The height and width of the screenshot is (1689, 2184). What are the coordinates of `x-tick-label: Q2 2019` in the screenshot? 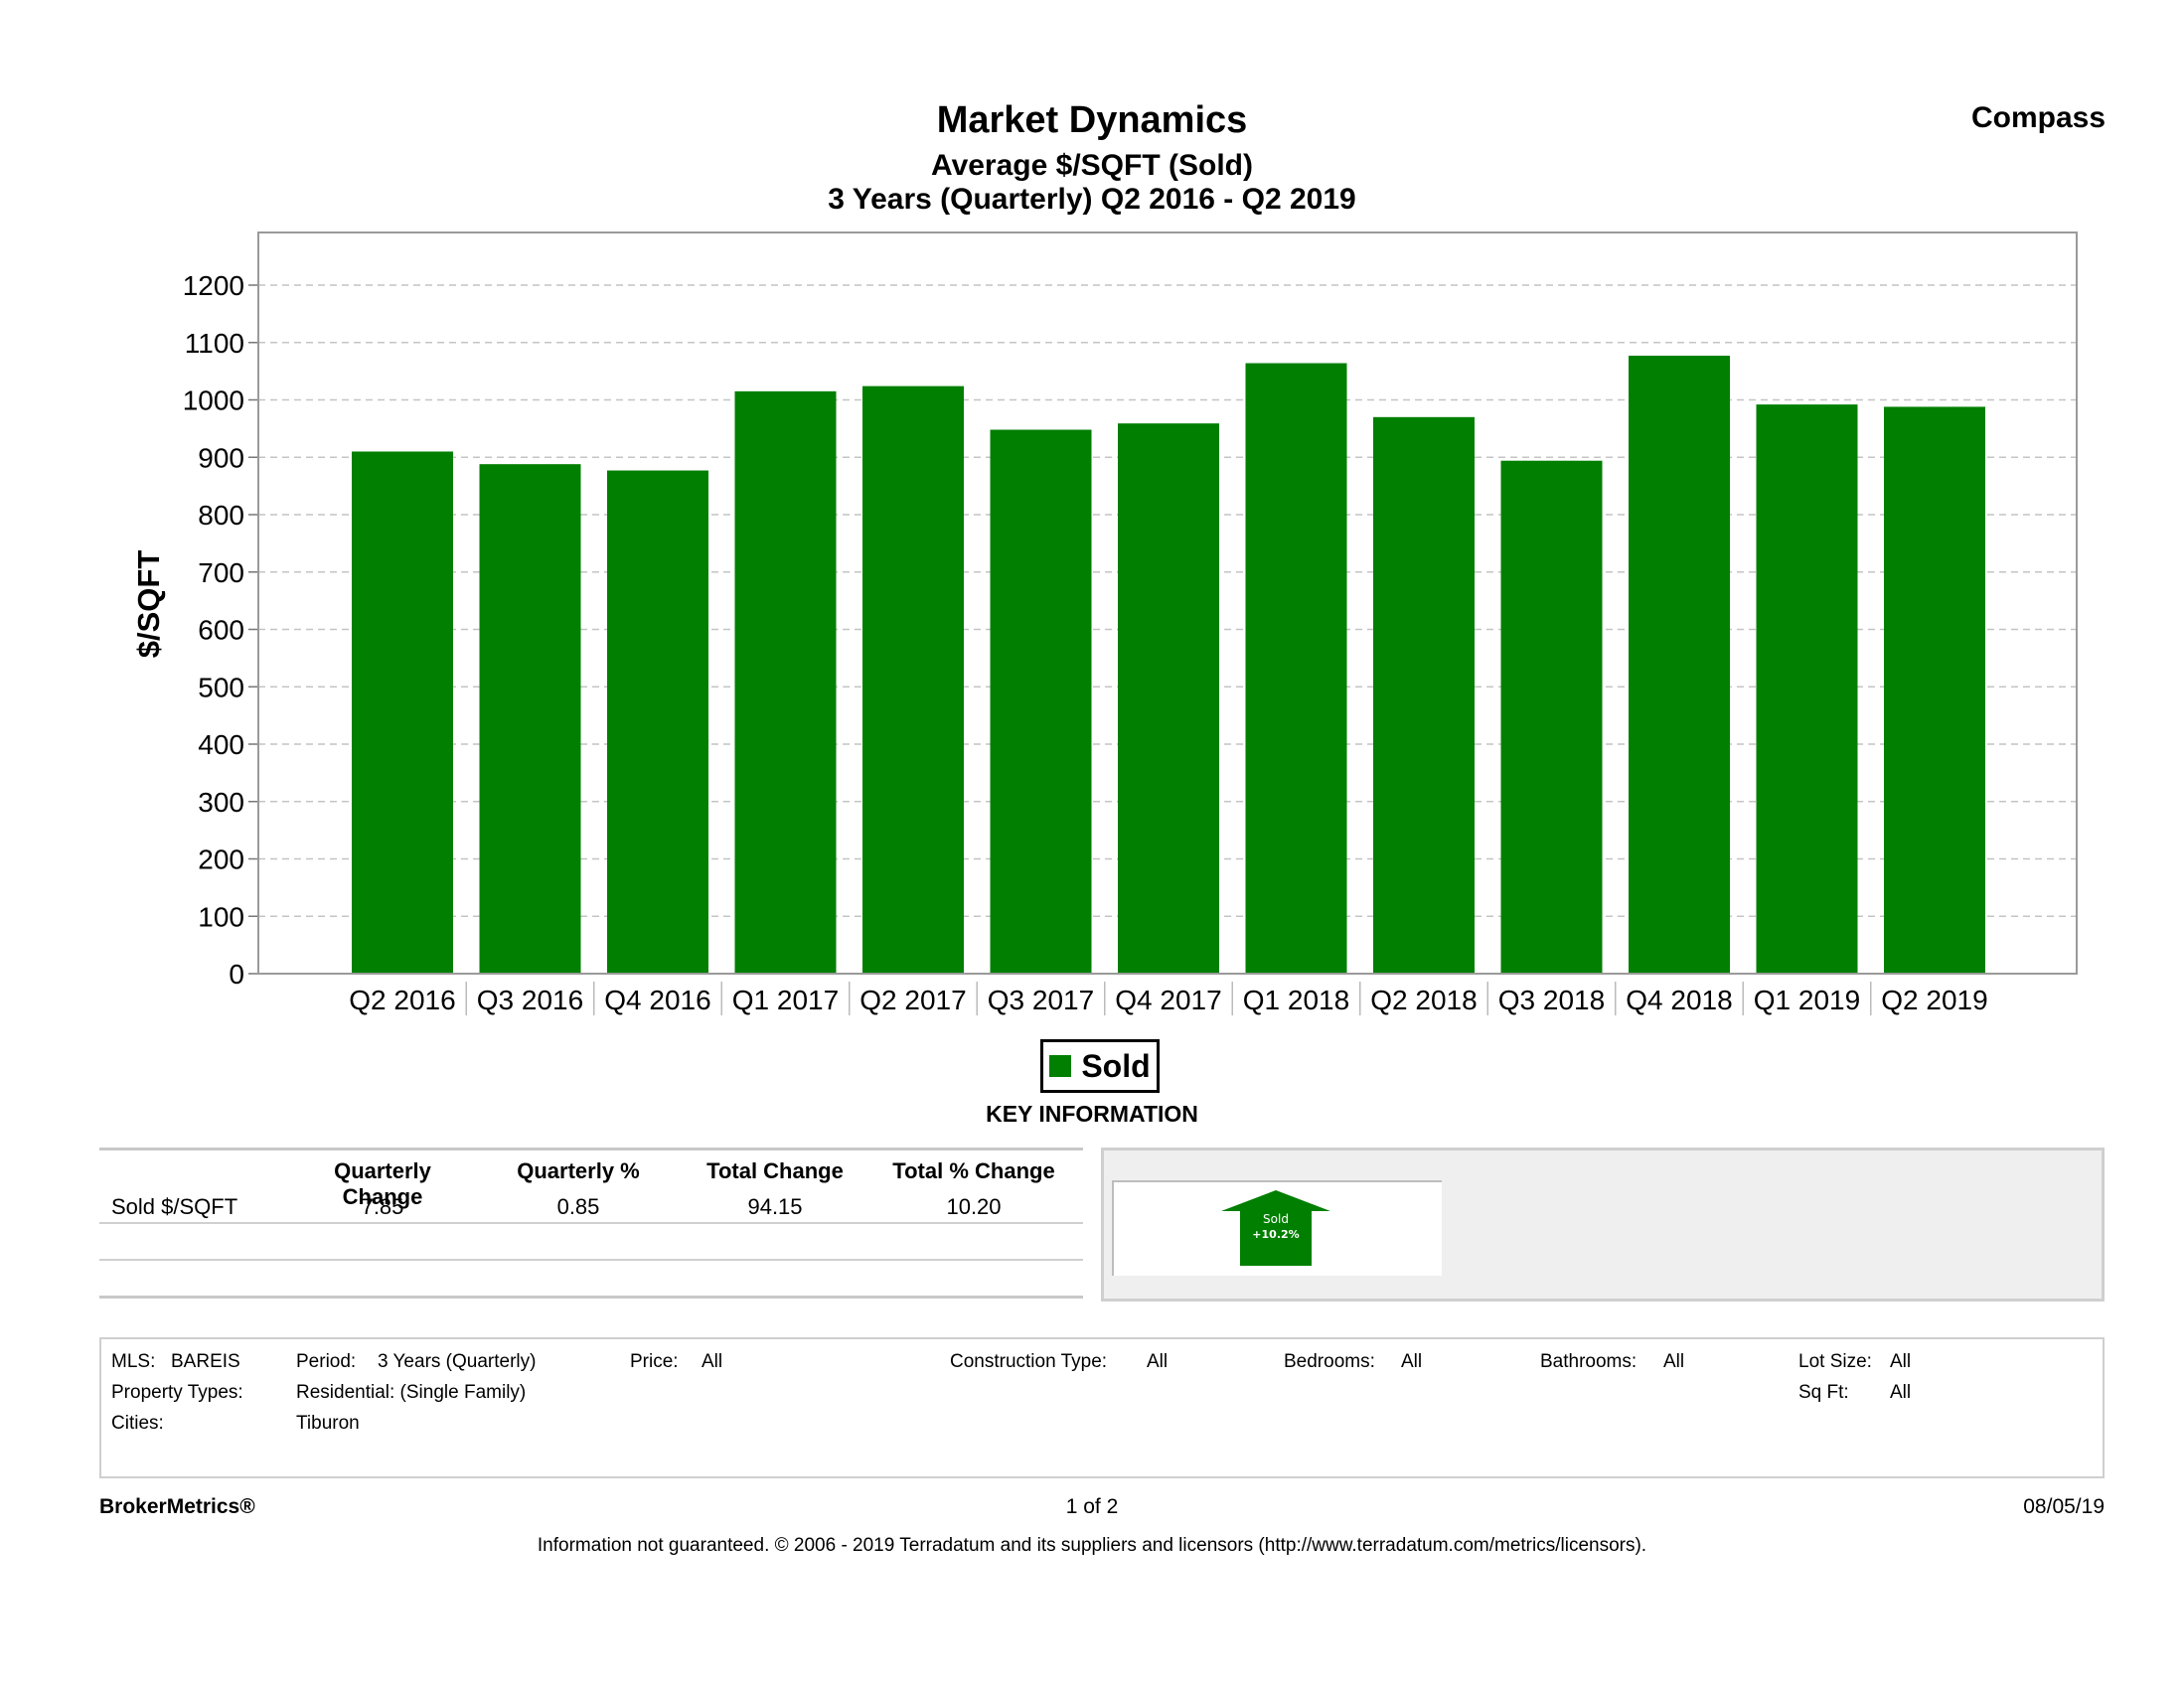 It's located at (1934, 1000).